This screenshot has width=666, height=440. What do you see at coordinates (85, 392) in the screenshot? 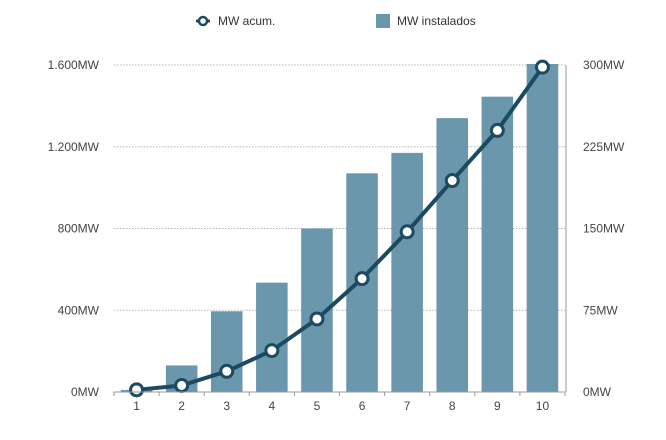
I see `y-left-tick-label-0: 0MW` at bounding box center [85, 392].